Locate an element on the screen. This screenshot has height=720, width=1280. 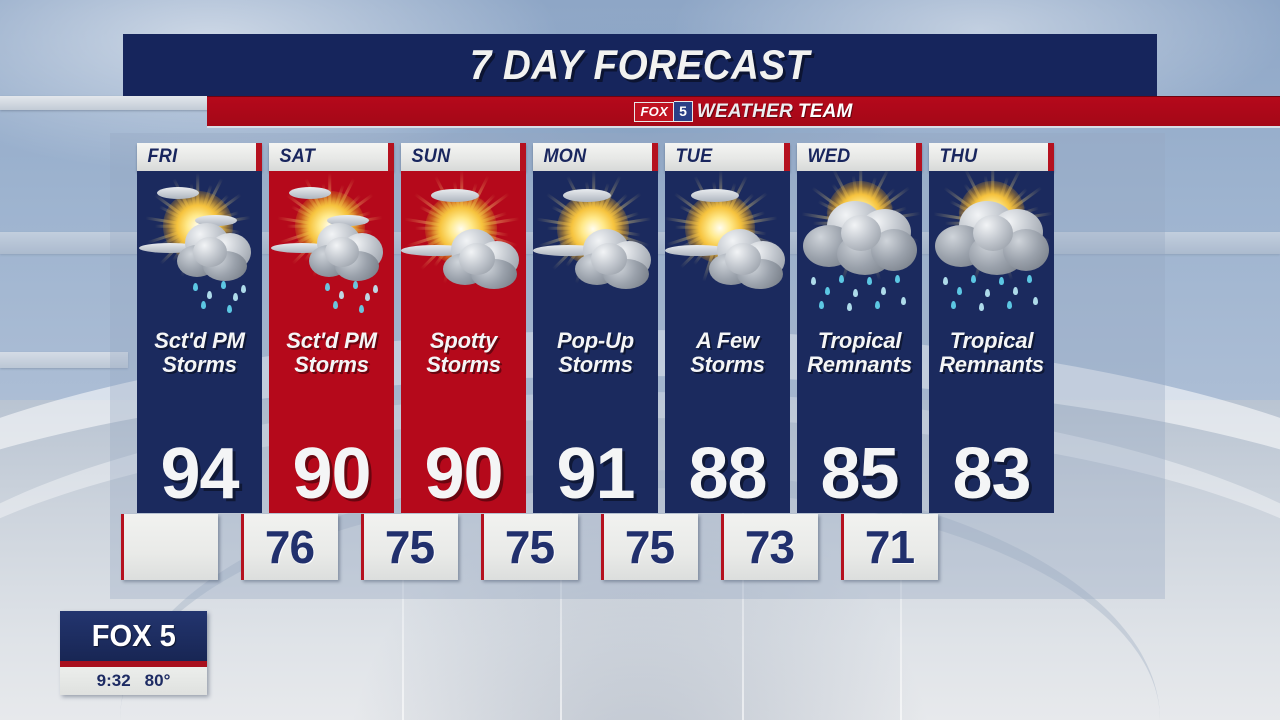
day-header-sat: SAT is located at coordinates (331, 157).